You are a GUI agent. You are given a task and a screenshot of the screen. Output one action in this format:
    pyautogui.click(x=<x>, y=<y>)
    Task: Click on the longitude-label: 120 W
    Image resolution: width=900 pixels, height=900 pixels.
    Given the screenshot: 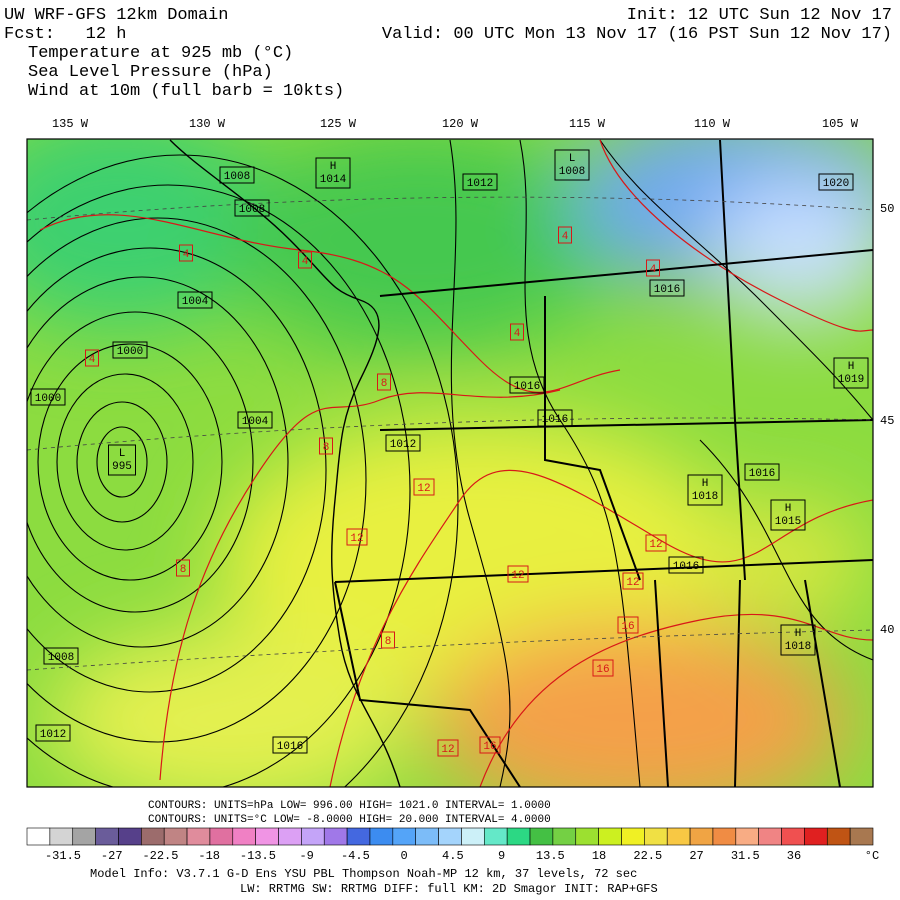 What is the action you would take?
    pyautogui.click(x=460, y=124)
    